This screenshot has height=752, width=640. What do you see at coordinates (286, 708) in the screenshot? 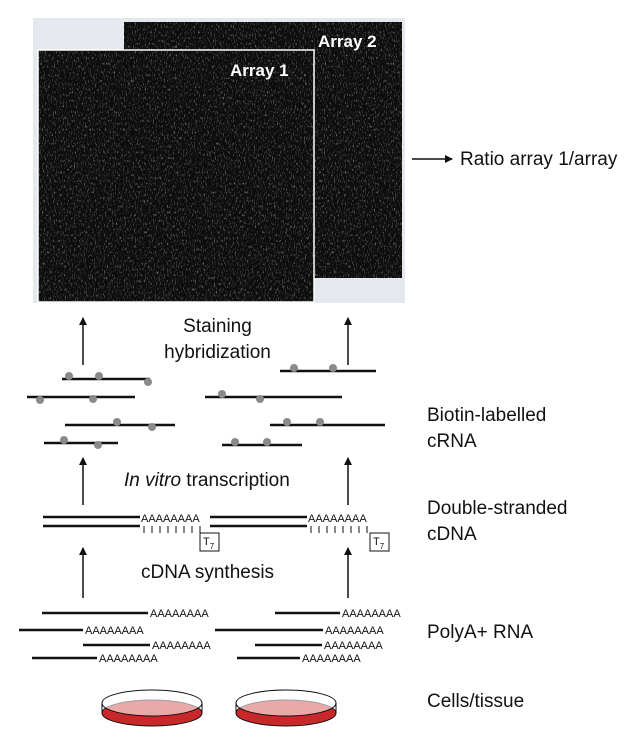
I see `petri-dish-right` at bounding box center [286, 708].